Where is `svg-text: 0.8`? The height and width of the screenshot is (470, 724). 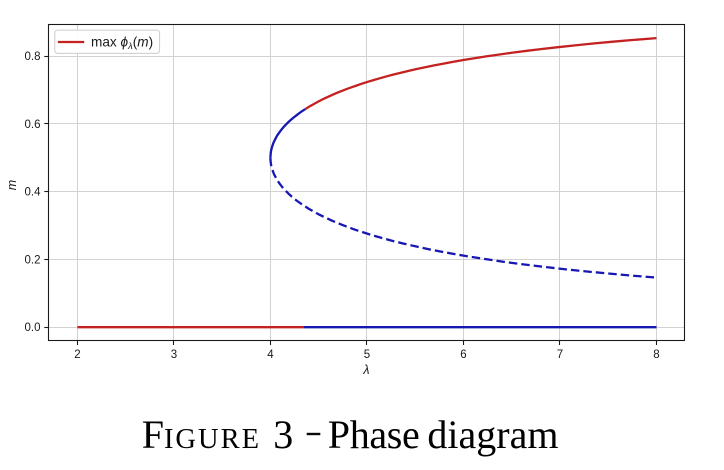 svg-text: 0.8 is located at coordinates (33, 57).